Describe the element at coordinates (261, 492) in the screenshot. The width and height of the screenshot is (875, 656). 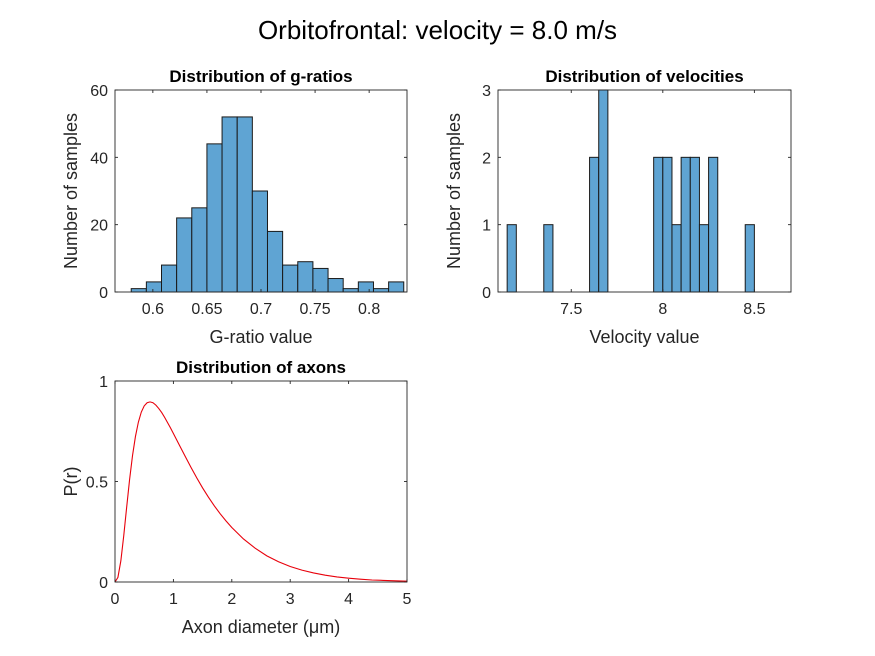
I see `axon-series-line` at that location.